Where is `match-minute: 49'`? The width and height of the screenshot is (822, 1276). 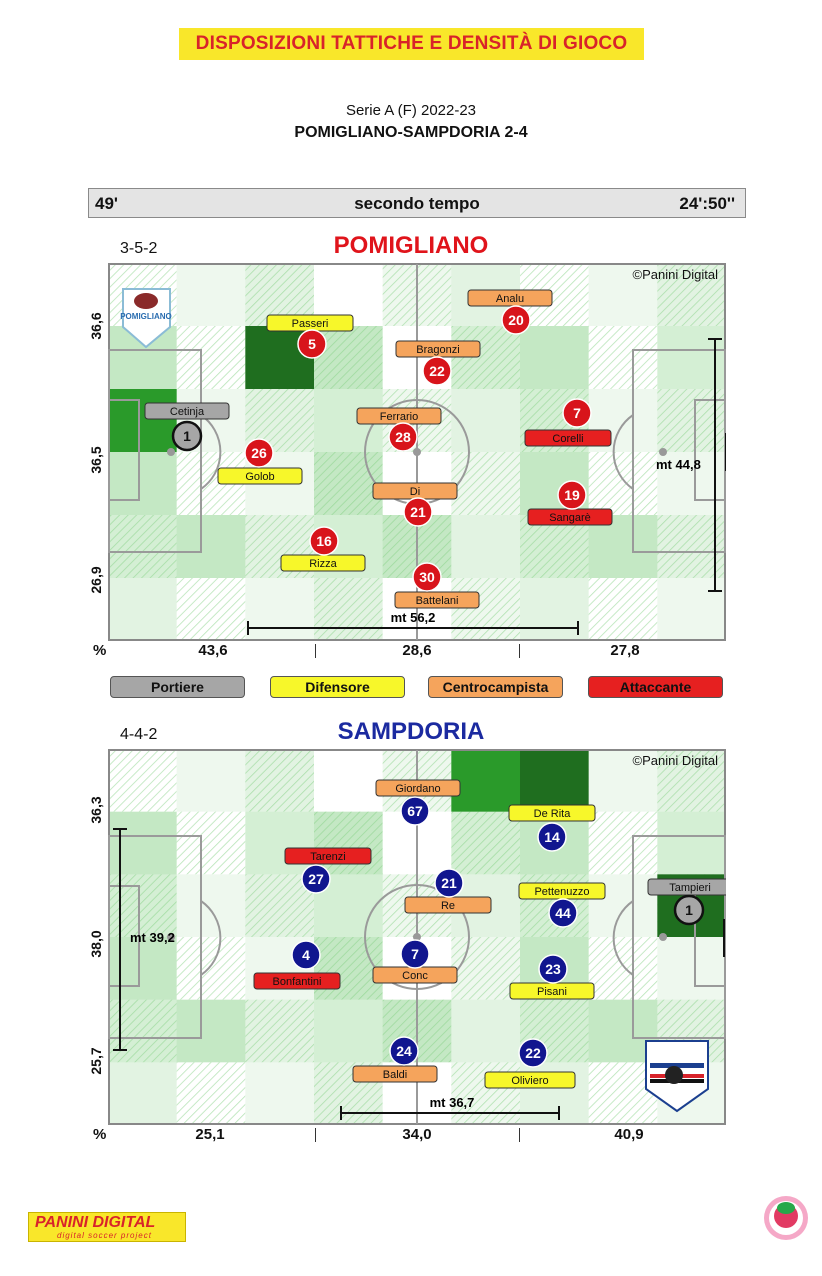
match-minute: 49' is located at coordinates (106, 203).